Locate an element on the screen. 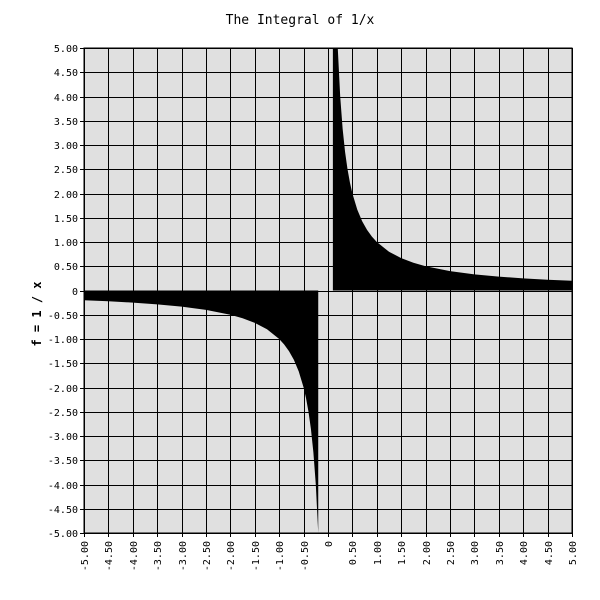  y-tick-label: 0.50 is located at coordinates (66, 267).